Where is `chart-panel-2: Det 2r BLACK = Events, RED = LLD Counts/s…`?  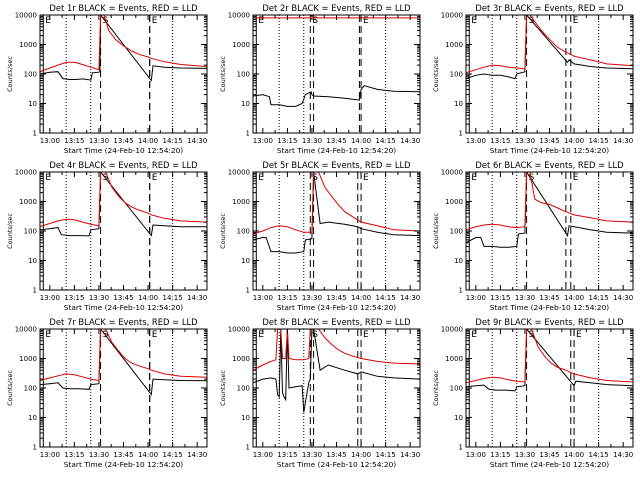 chart-panel-2: Det 2r BLACK = Events, RED = LLD Counts/s… is located at coordinates (320, 79).